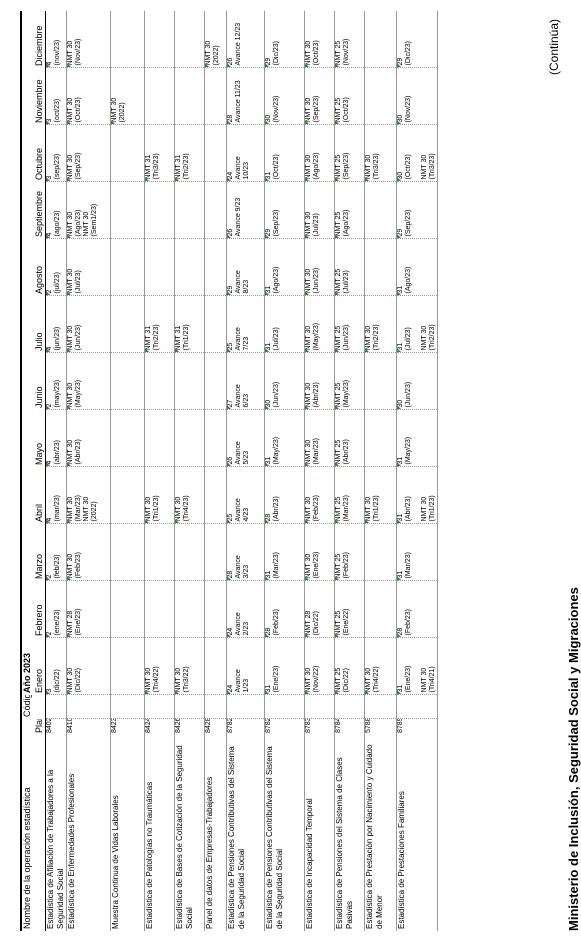 The width and height of the screenshot is (581, 943). Describe the element at coordinates (319, 39) in the screenshot. I see `month-cell: NMT 30 (Oct/23)` at that location.